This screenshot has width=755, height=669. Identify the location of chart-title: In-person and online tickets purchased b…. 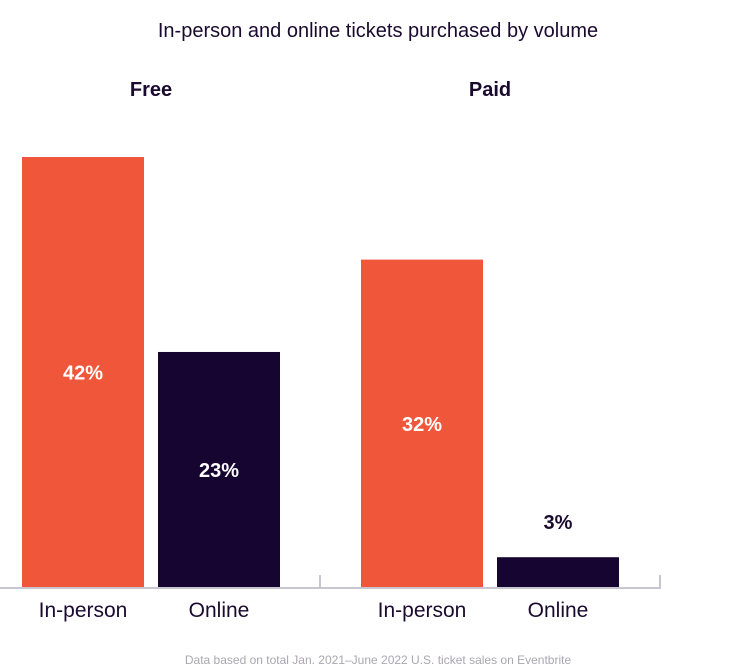
(378, 31).